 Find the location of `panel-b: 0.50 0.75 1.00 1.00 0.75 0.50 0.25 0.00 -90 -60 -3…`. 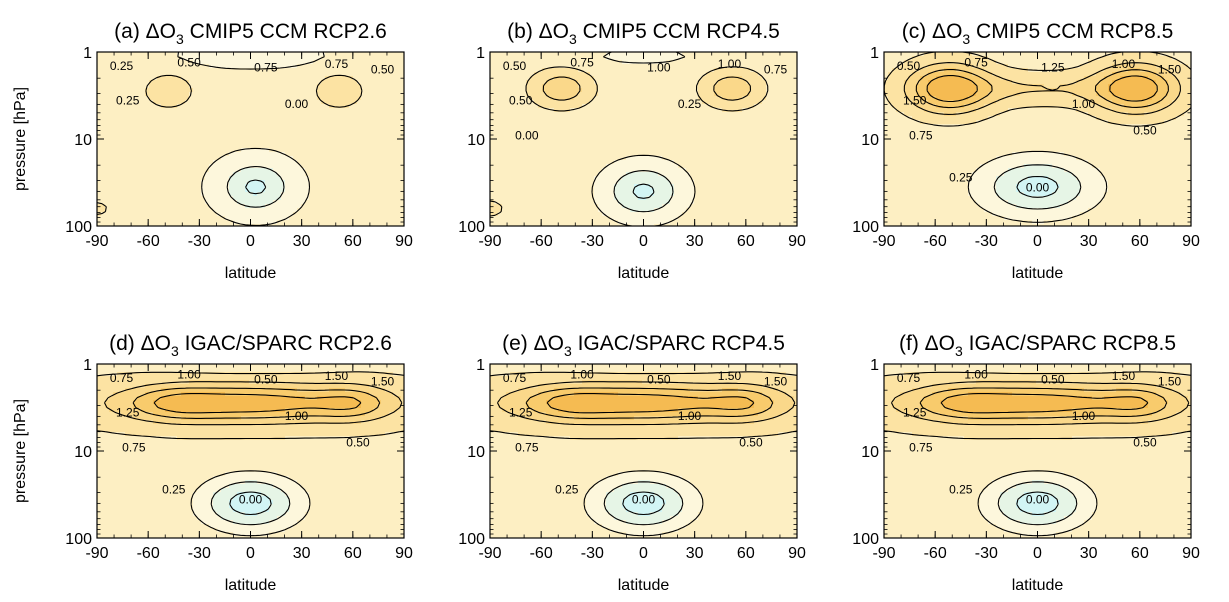

panel-b: 0.50 0.75 1.00 1.00 0.75 0.50 0.25 0.00 -90 -60 -3… is located at coordinates (632, 151).